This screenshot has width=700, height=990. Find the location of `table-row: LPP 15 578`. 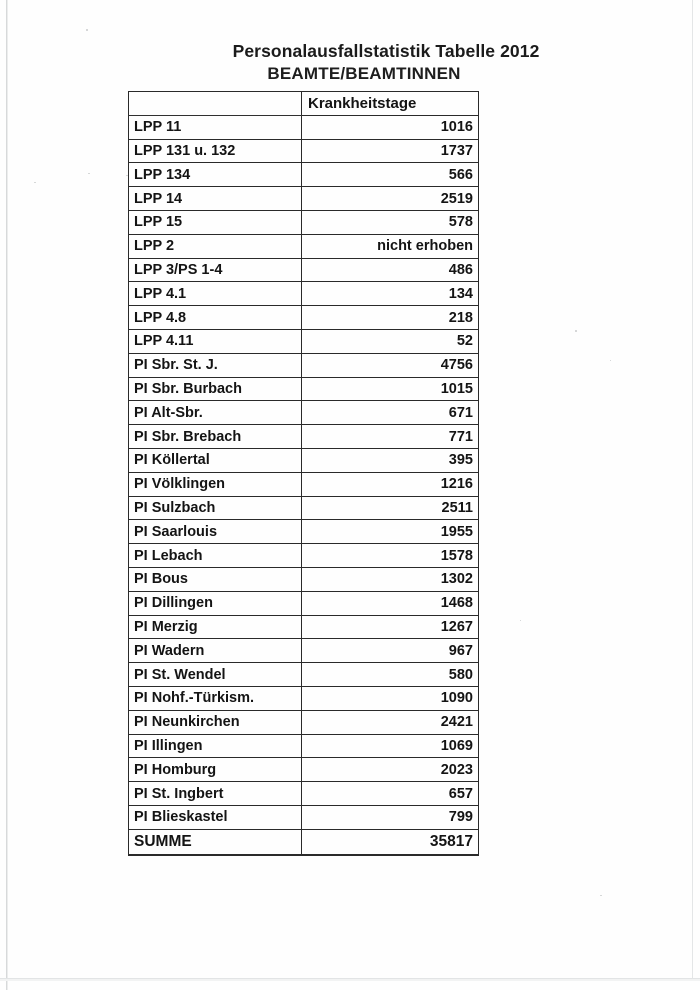

table-row: LPP 15 578 is located at coordinates (303, 222).